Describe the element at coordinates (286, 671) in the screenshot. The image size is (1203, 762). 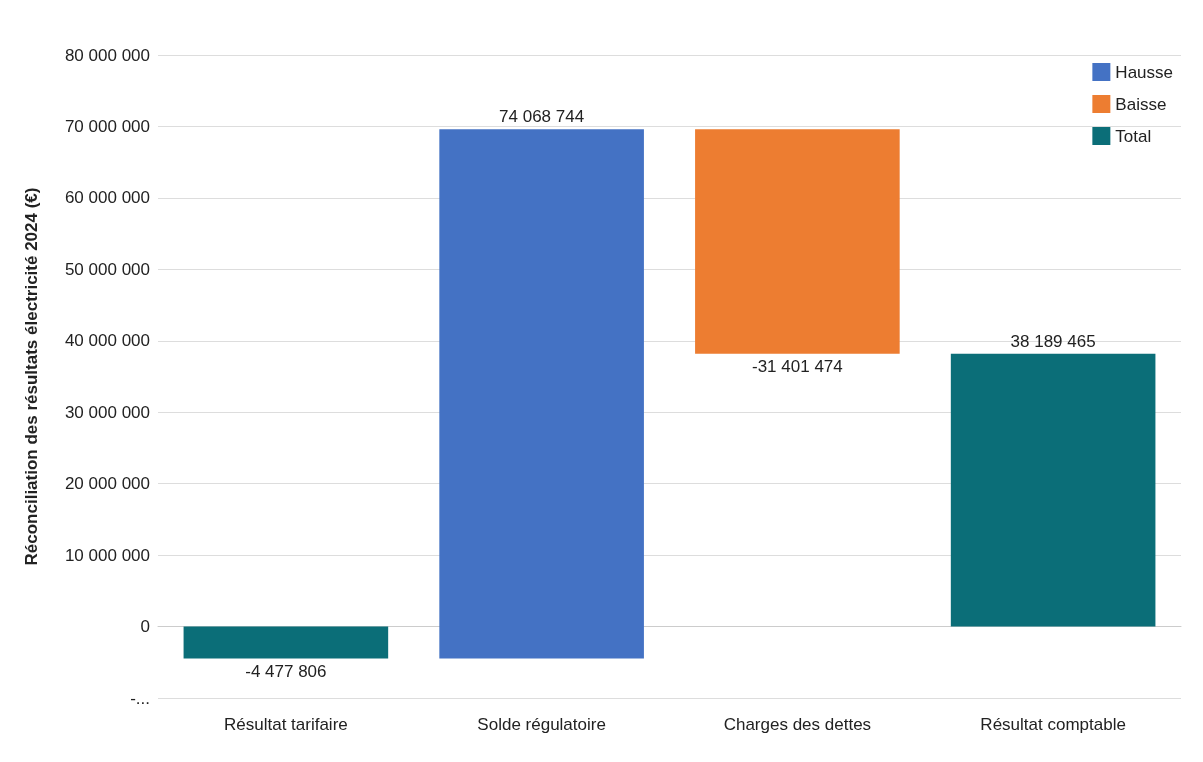
I see `text: -4 477 806` at that location.